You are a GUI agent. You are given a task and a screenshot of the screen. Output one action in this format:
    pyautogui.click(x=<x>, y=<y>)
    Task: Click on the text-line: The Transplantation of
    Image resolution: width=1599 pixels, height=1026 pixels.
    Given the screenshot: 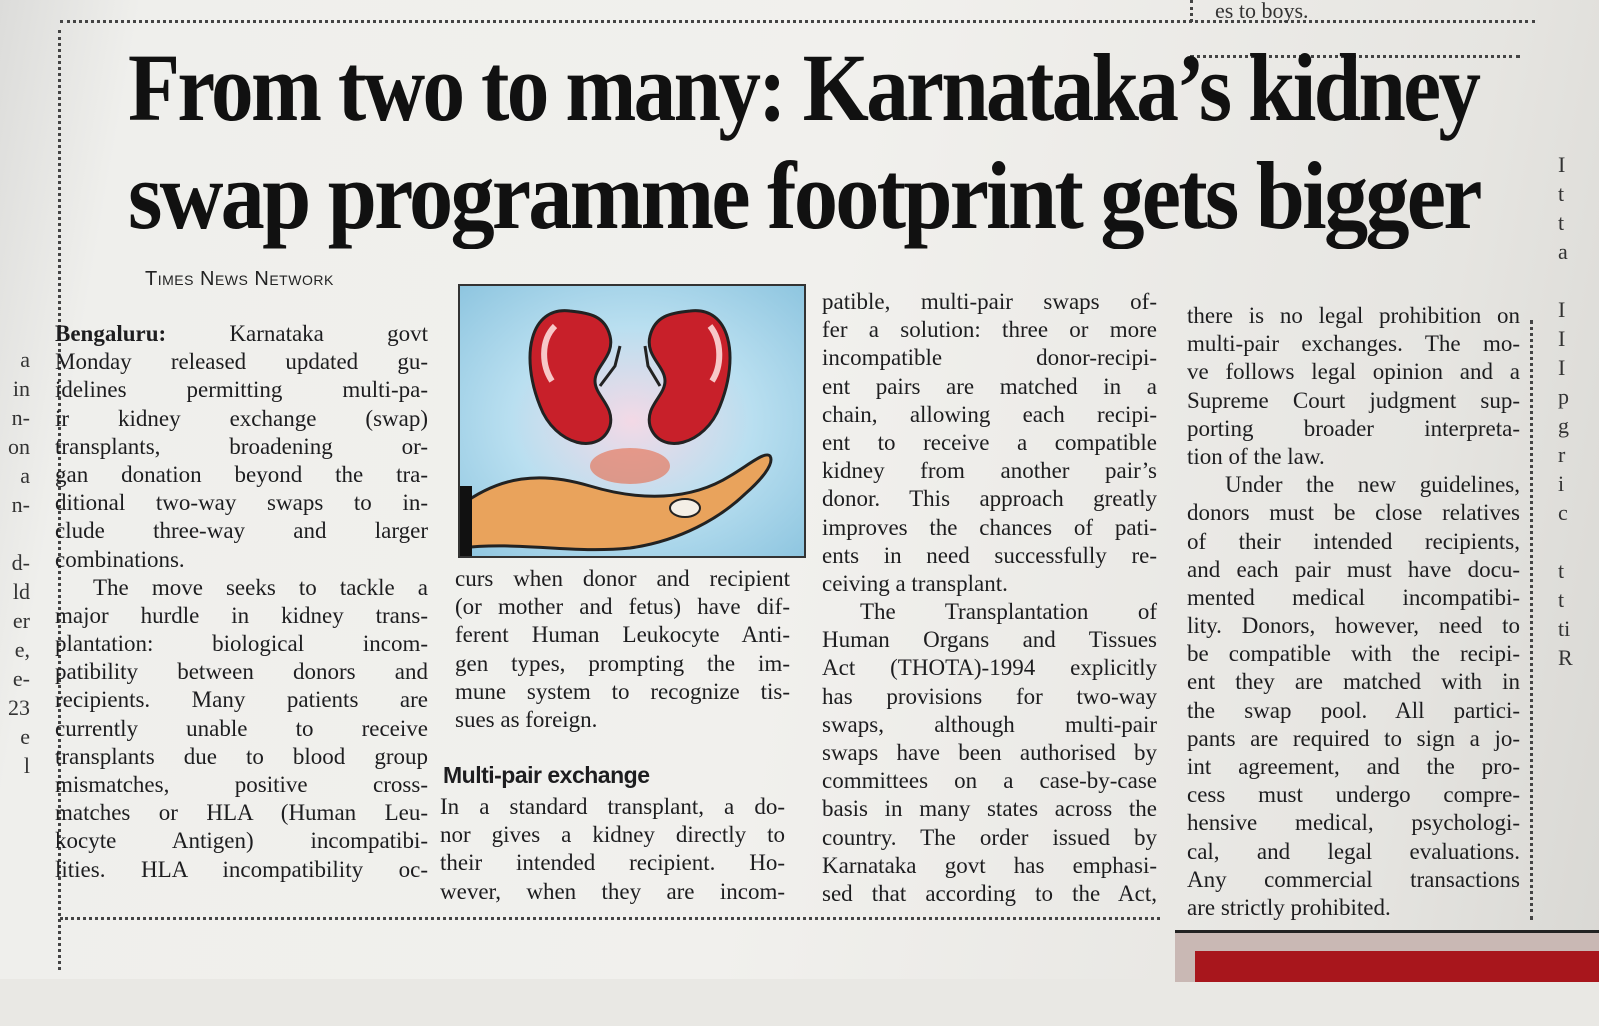 What is the action you would take?
    pyautogui.click(x=1008, y=612)
    